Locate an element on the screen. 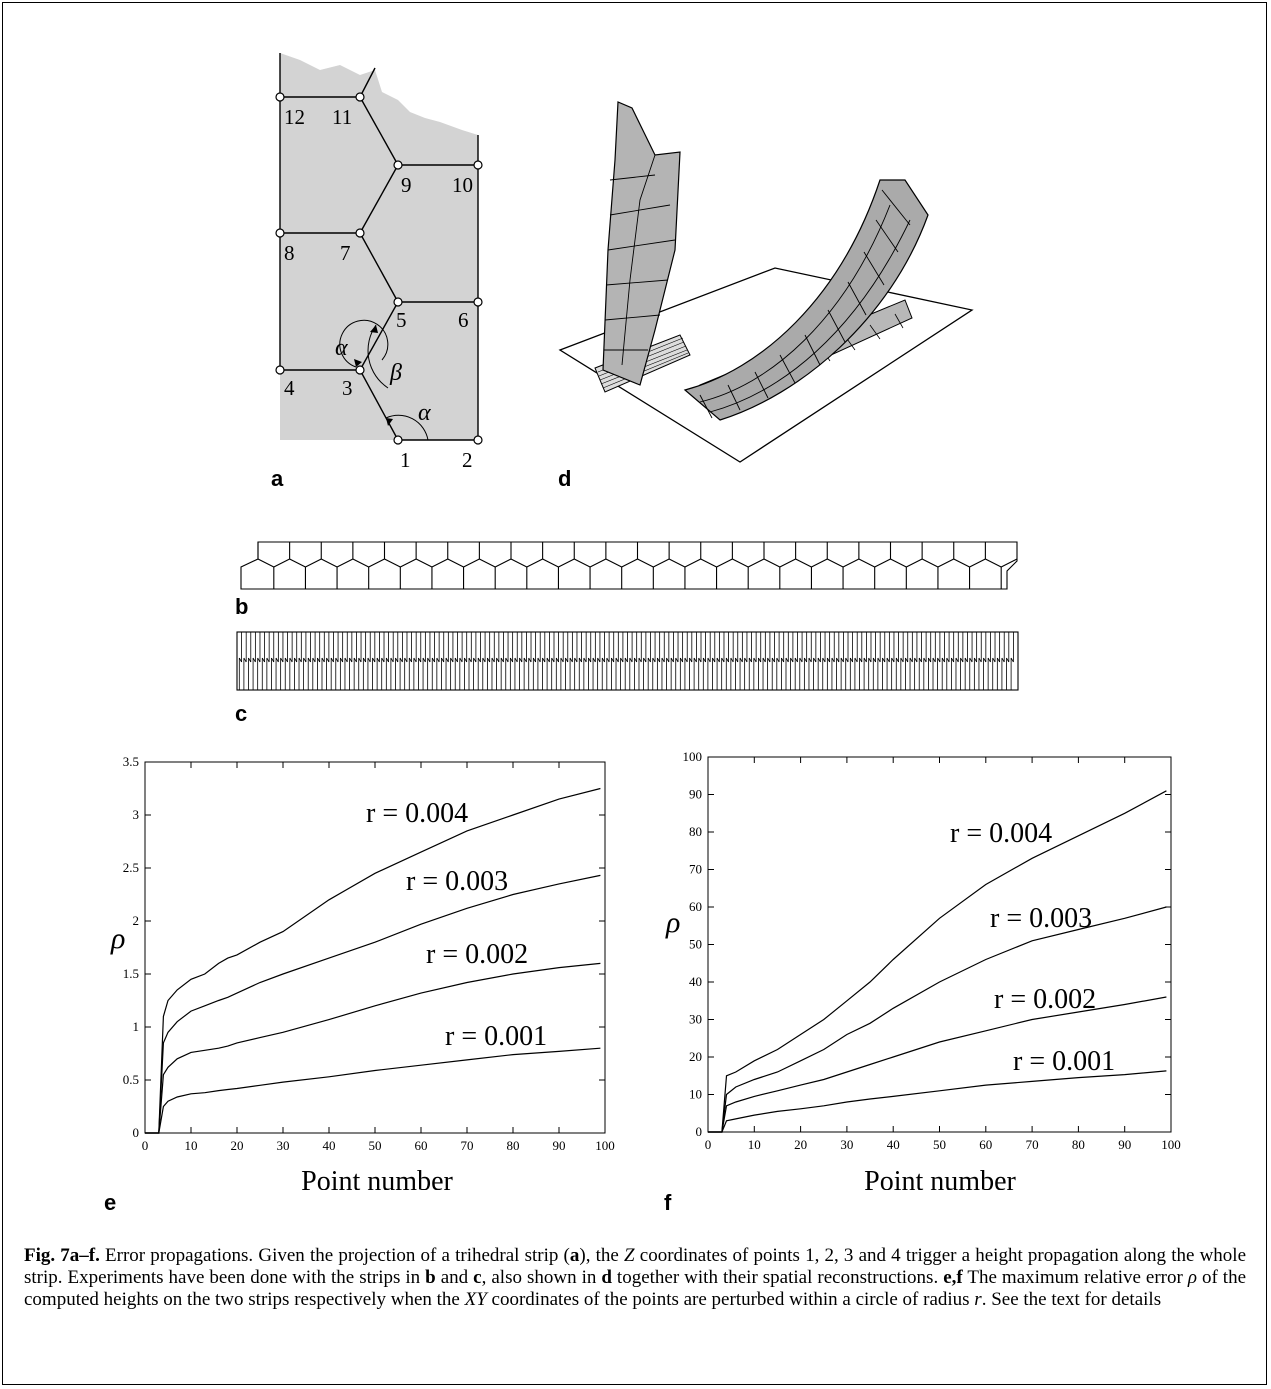 This screenshot has width=1271, height=1389. strip-b-cells is located at coordinates (629, 565).